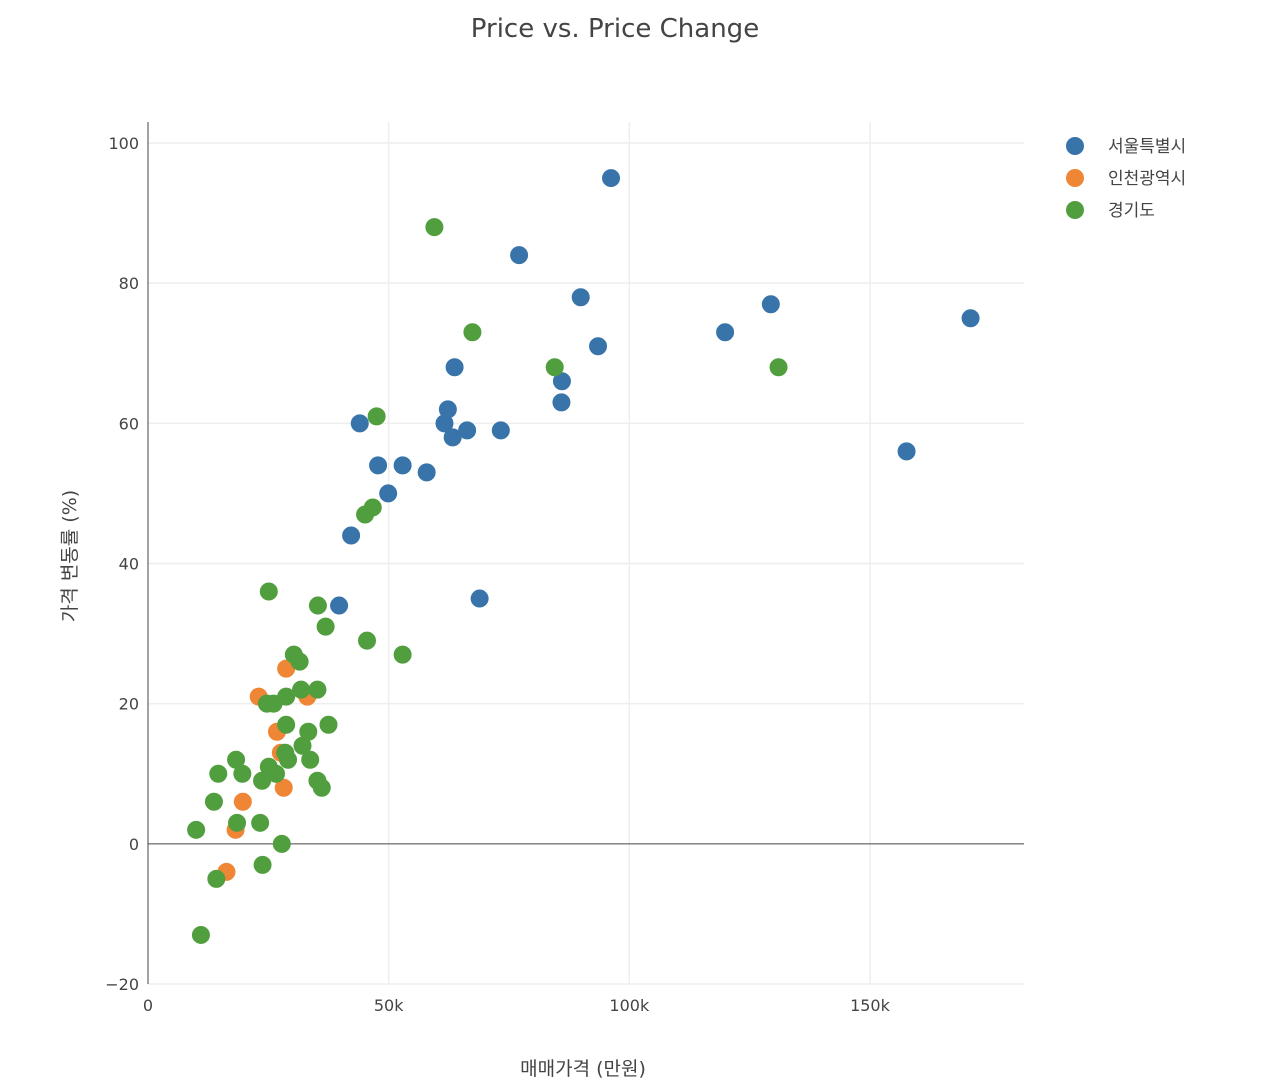 The image size is (1280, 1088). What do you see at coordinates (148, 1005) in the screenshot?
I see `x-tick-label: 0` at bounding box center [148, 1005].